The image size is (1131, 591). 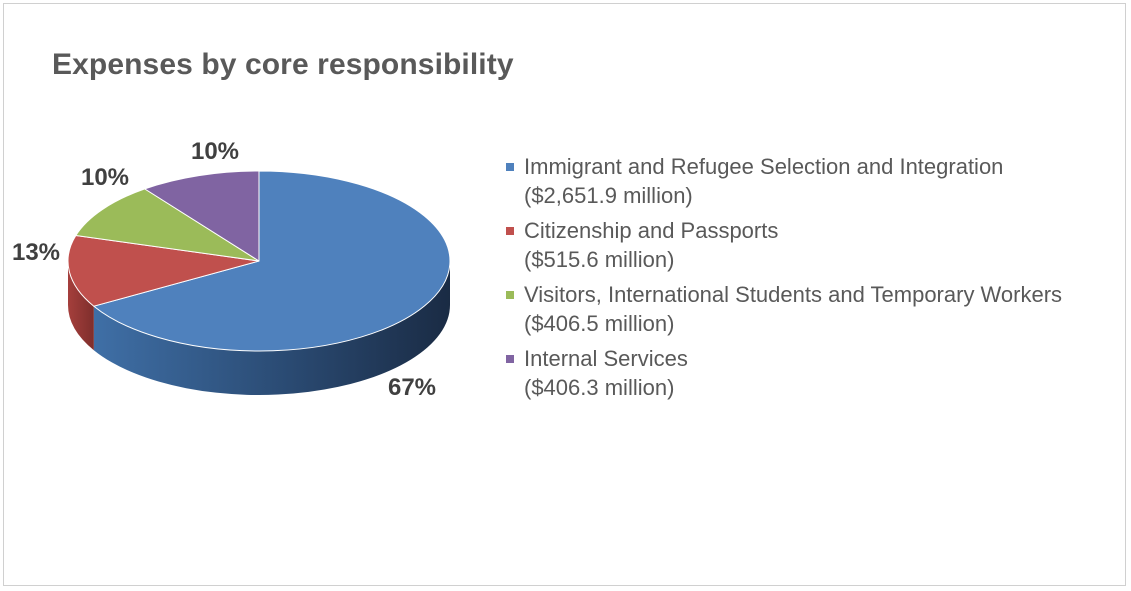 I want to click on legend-label: Internal Services, so click(x=606, y=358).